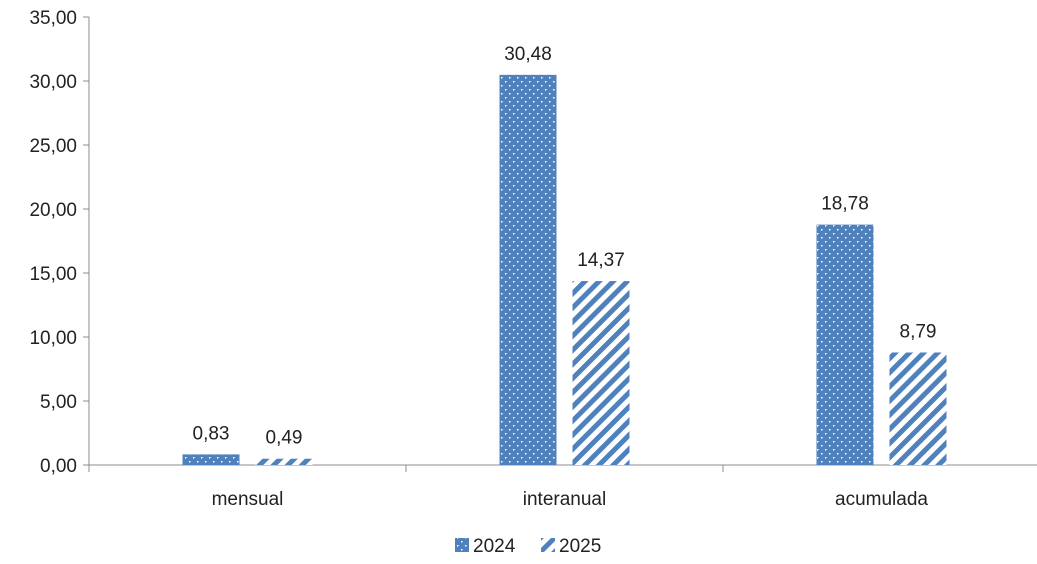 This screenshot has height=564, width=1037. I want to click on bar-2024-acumulada, so click(845, 344).